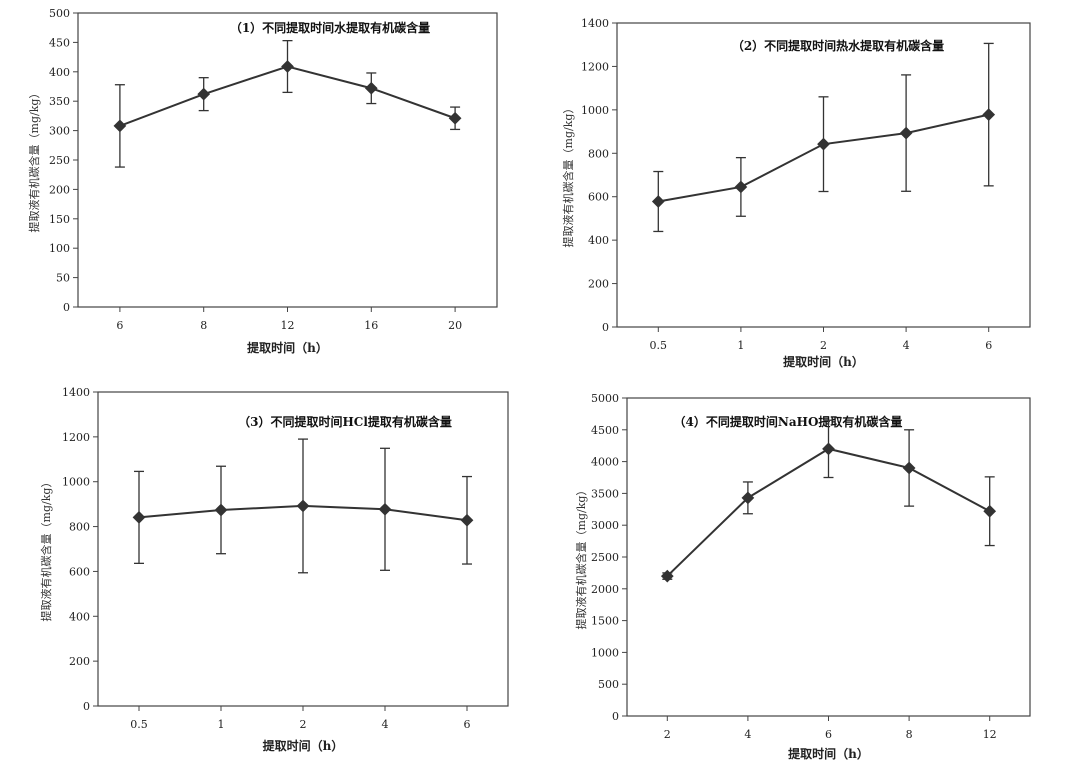 This screenshot has height=770, width=1080. What do you see at coordinates (345, 421) in the screenshot?
I see `chart-title: （3）不同提取时间HCl提取有机碳含量` at bounding box center [345, 421].